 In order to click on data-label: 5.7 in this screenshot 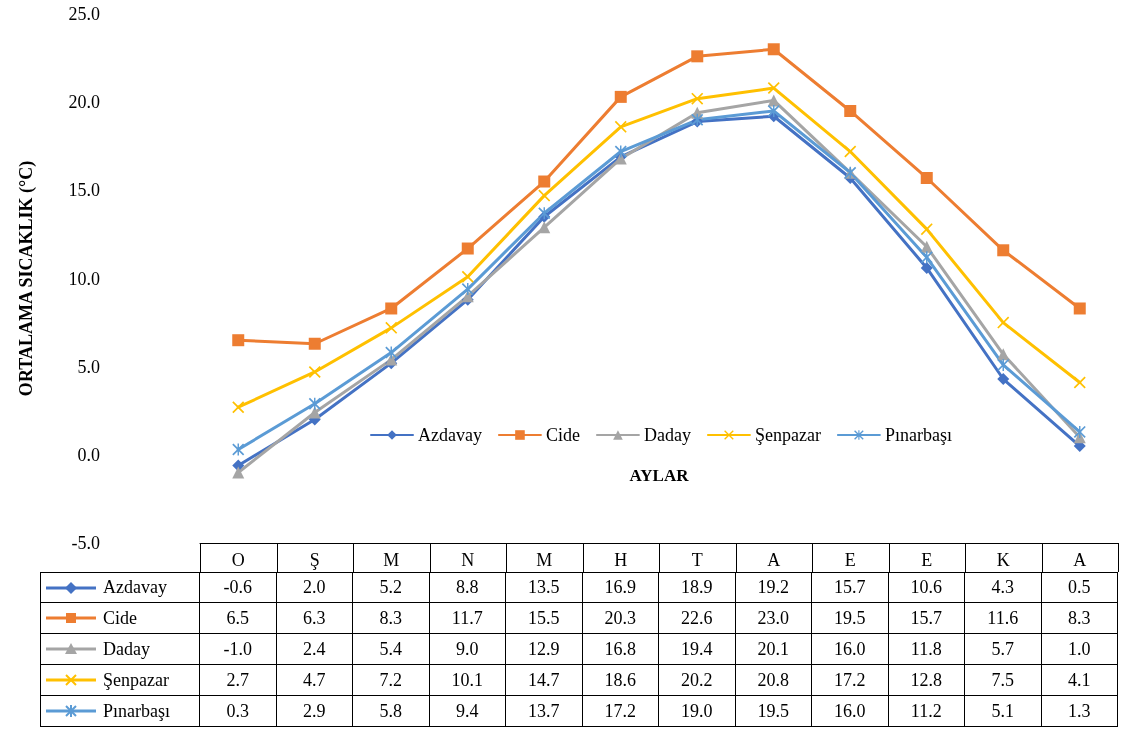, I will do `click(1003, 649)`.